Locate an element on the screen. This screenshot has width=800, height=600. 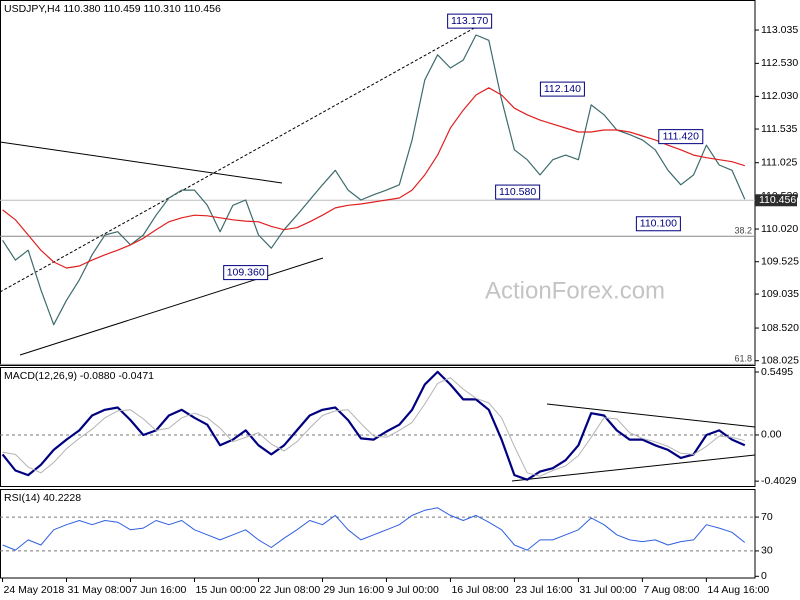
price-annotation-label: 112.140 is located at coordinates (562, 89).